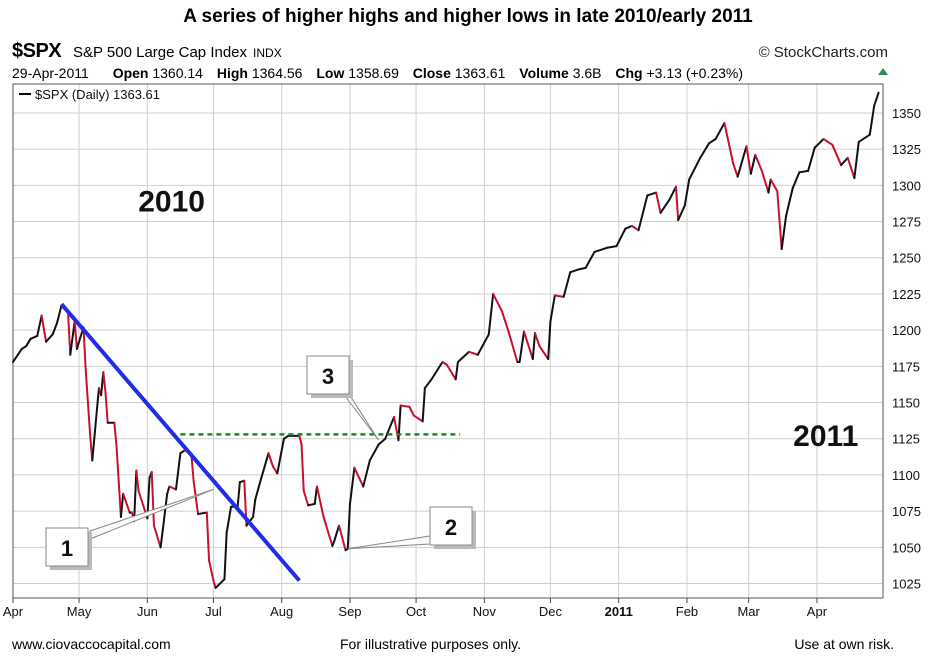 This screenshot has width=936, height=665. Describe the element at coordinates (411, 528) in the screenshot. I see `callout-2: 2` at that location.